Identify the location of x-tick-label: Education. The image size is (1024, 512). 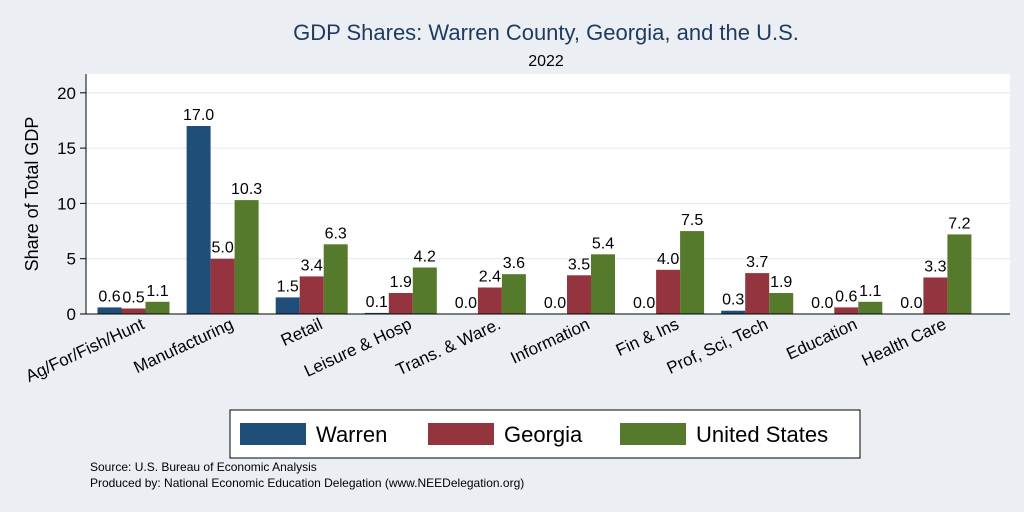
(821, 338).